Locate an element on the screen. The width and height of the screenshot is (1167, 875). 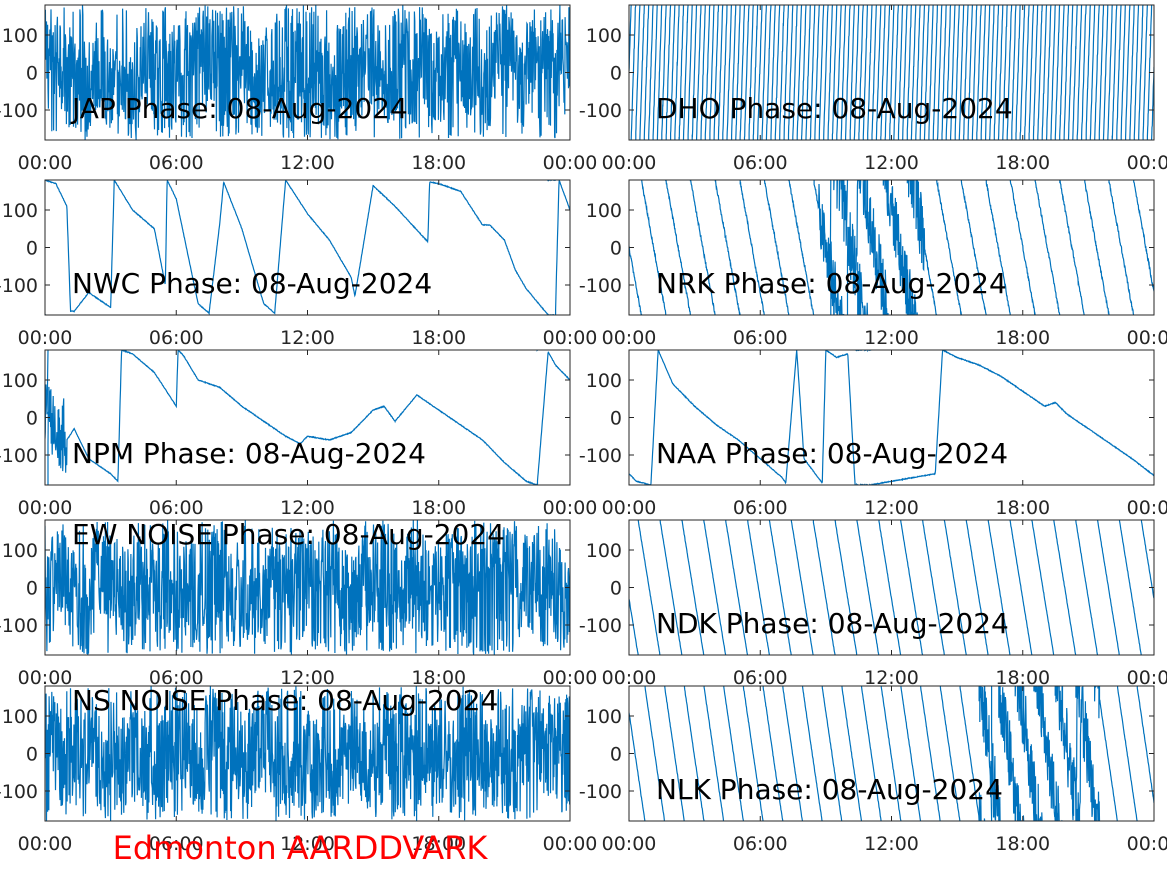
phase-line-ndk is located at coordinates (891, 587).